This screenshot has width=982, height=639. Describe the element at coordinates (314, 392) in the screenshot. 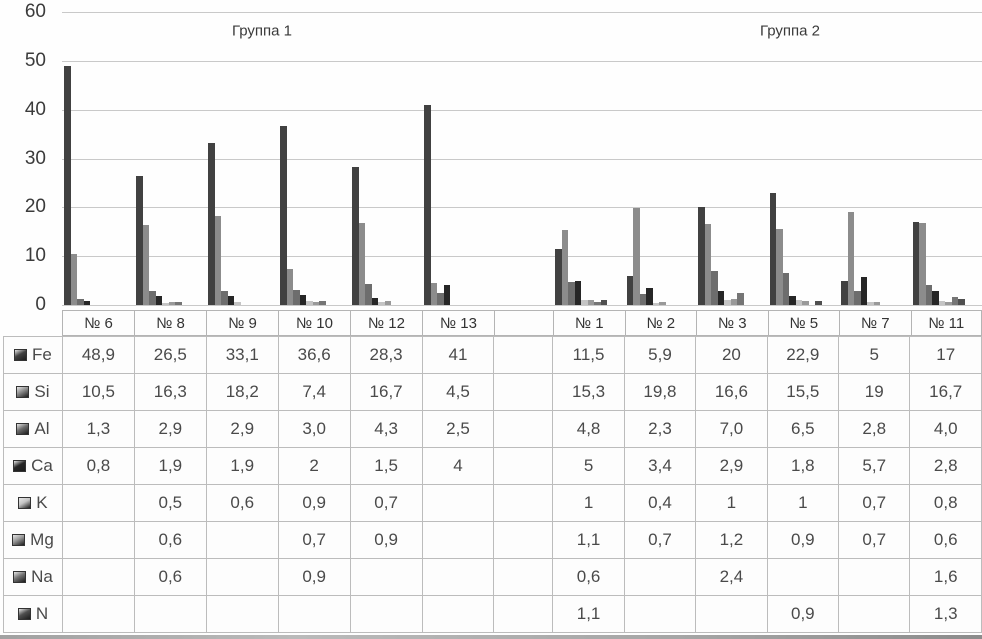

I see `table-value-cell: 7,4` at that location.